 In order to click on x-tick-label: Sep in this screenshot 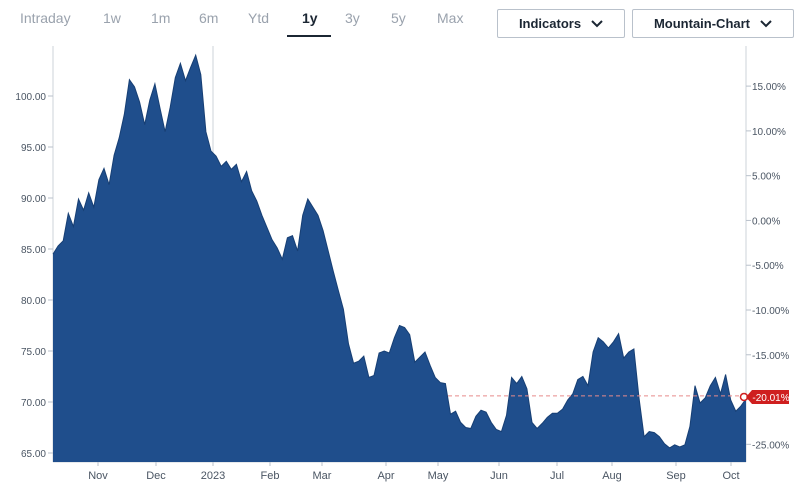, I will do `click(676, 476)`.